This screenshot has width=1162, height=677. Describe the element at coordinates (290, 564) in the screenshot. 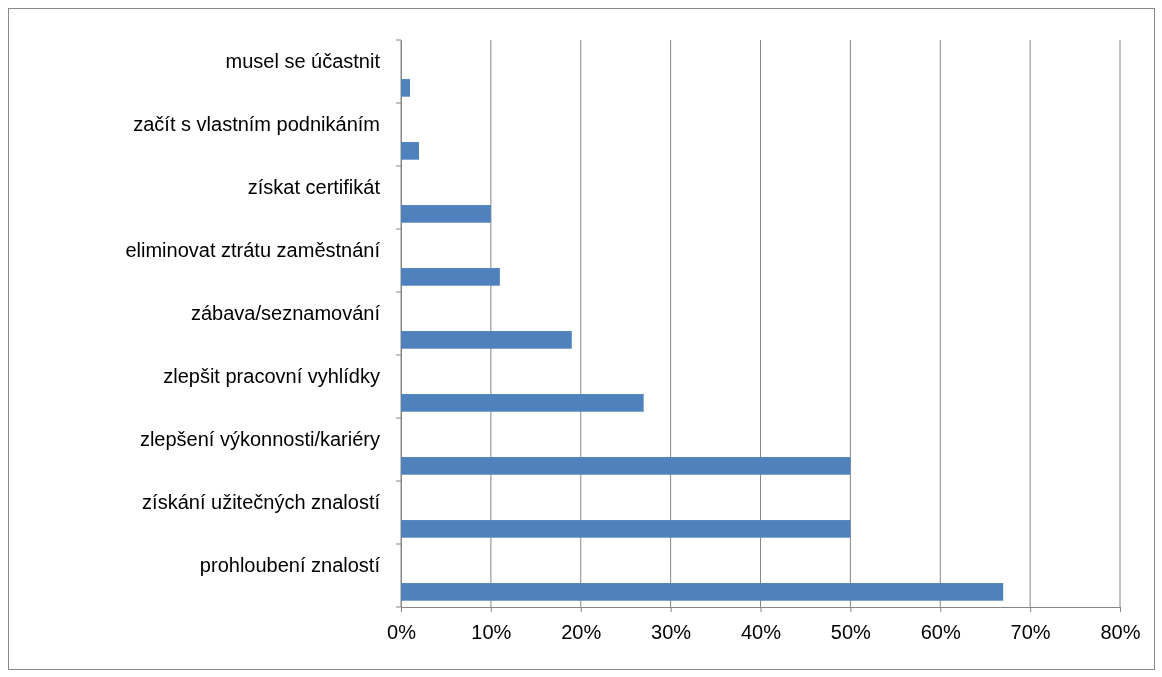

I see `y-tick-label: prohloubení znalostí` at that location.